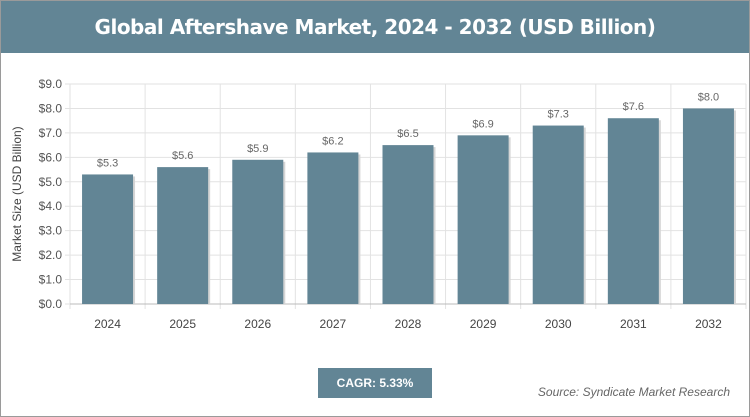 Image resolution: width=750 pixels, height=417 pixels. I want to click on bar-2032, so click(708, 206).